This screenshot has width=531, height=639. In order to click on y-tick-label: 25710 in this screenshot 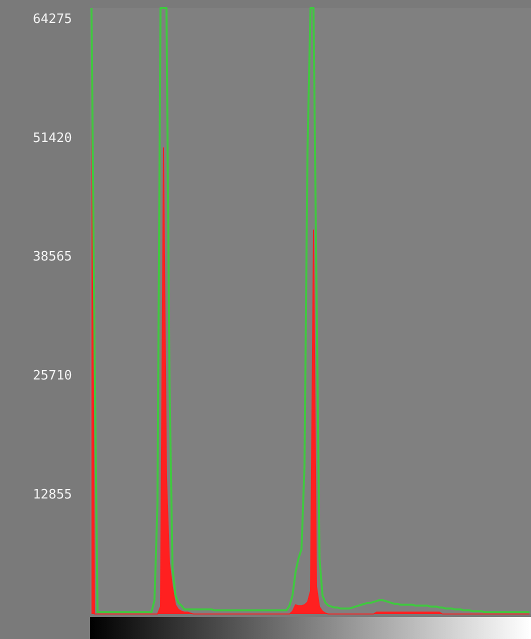, I will do `click(52, 376)`.